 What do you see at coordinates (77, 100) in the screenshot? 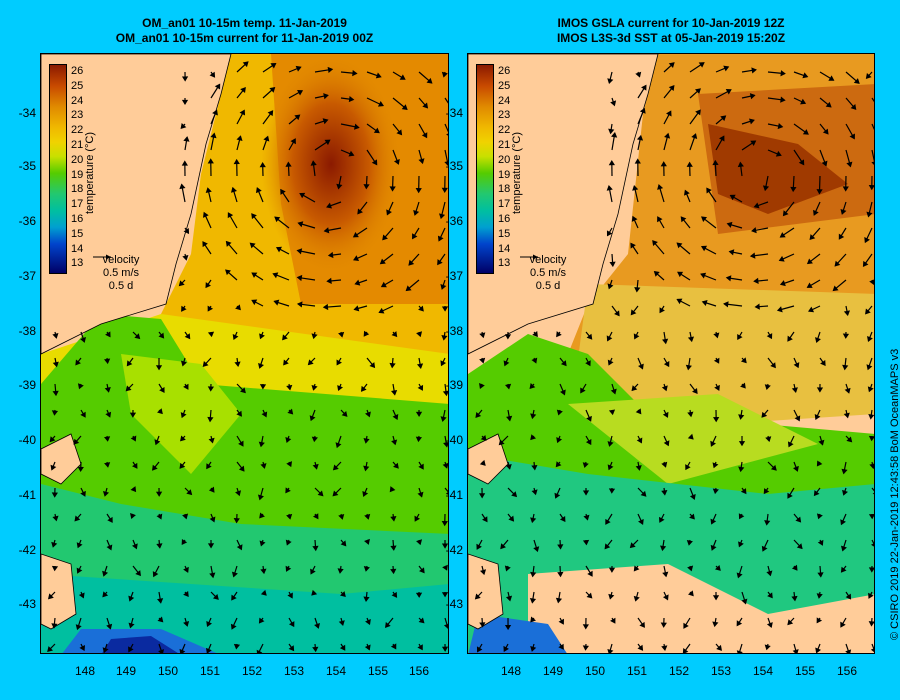
I see `legend-tick-label: 24` at bounding box center [77, 100].